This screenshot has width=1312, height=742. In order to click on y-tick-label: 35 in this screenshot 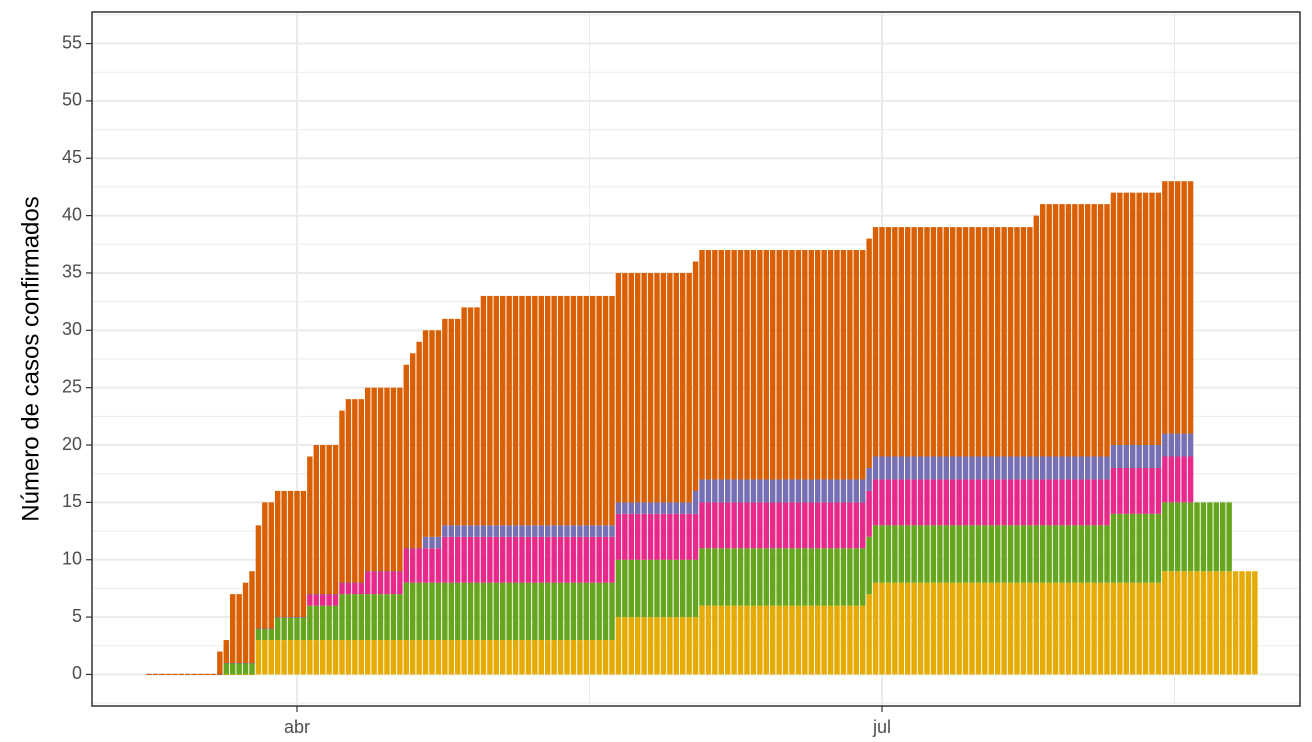, I will do `click(72, 272)`.